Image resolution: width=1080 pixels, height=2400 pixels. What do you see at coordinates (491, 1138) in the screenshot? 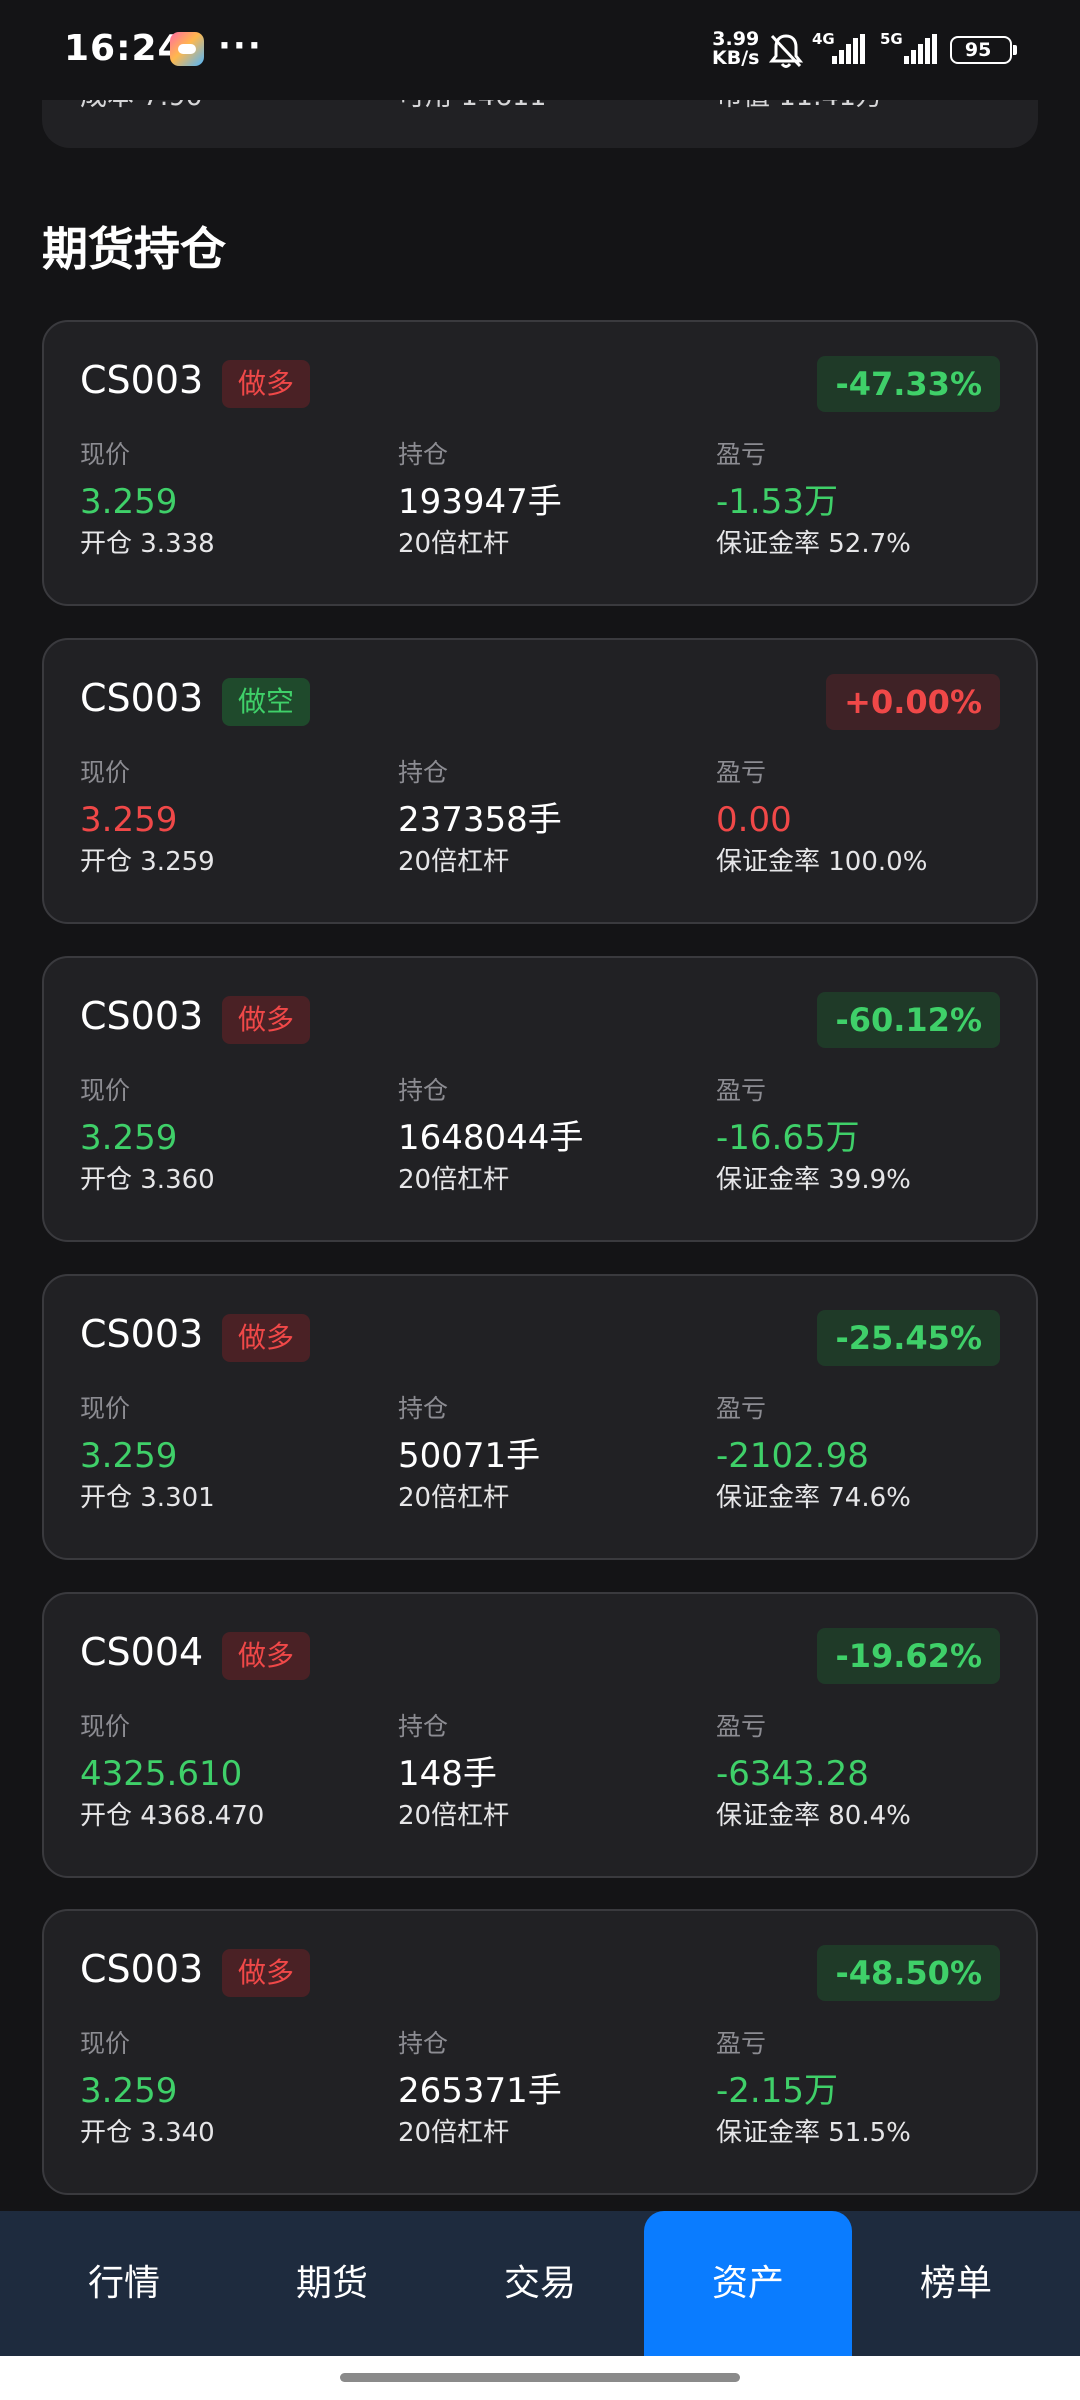
I see `position-quantity: 1648044手` at bounding box center [491, 1138].